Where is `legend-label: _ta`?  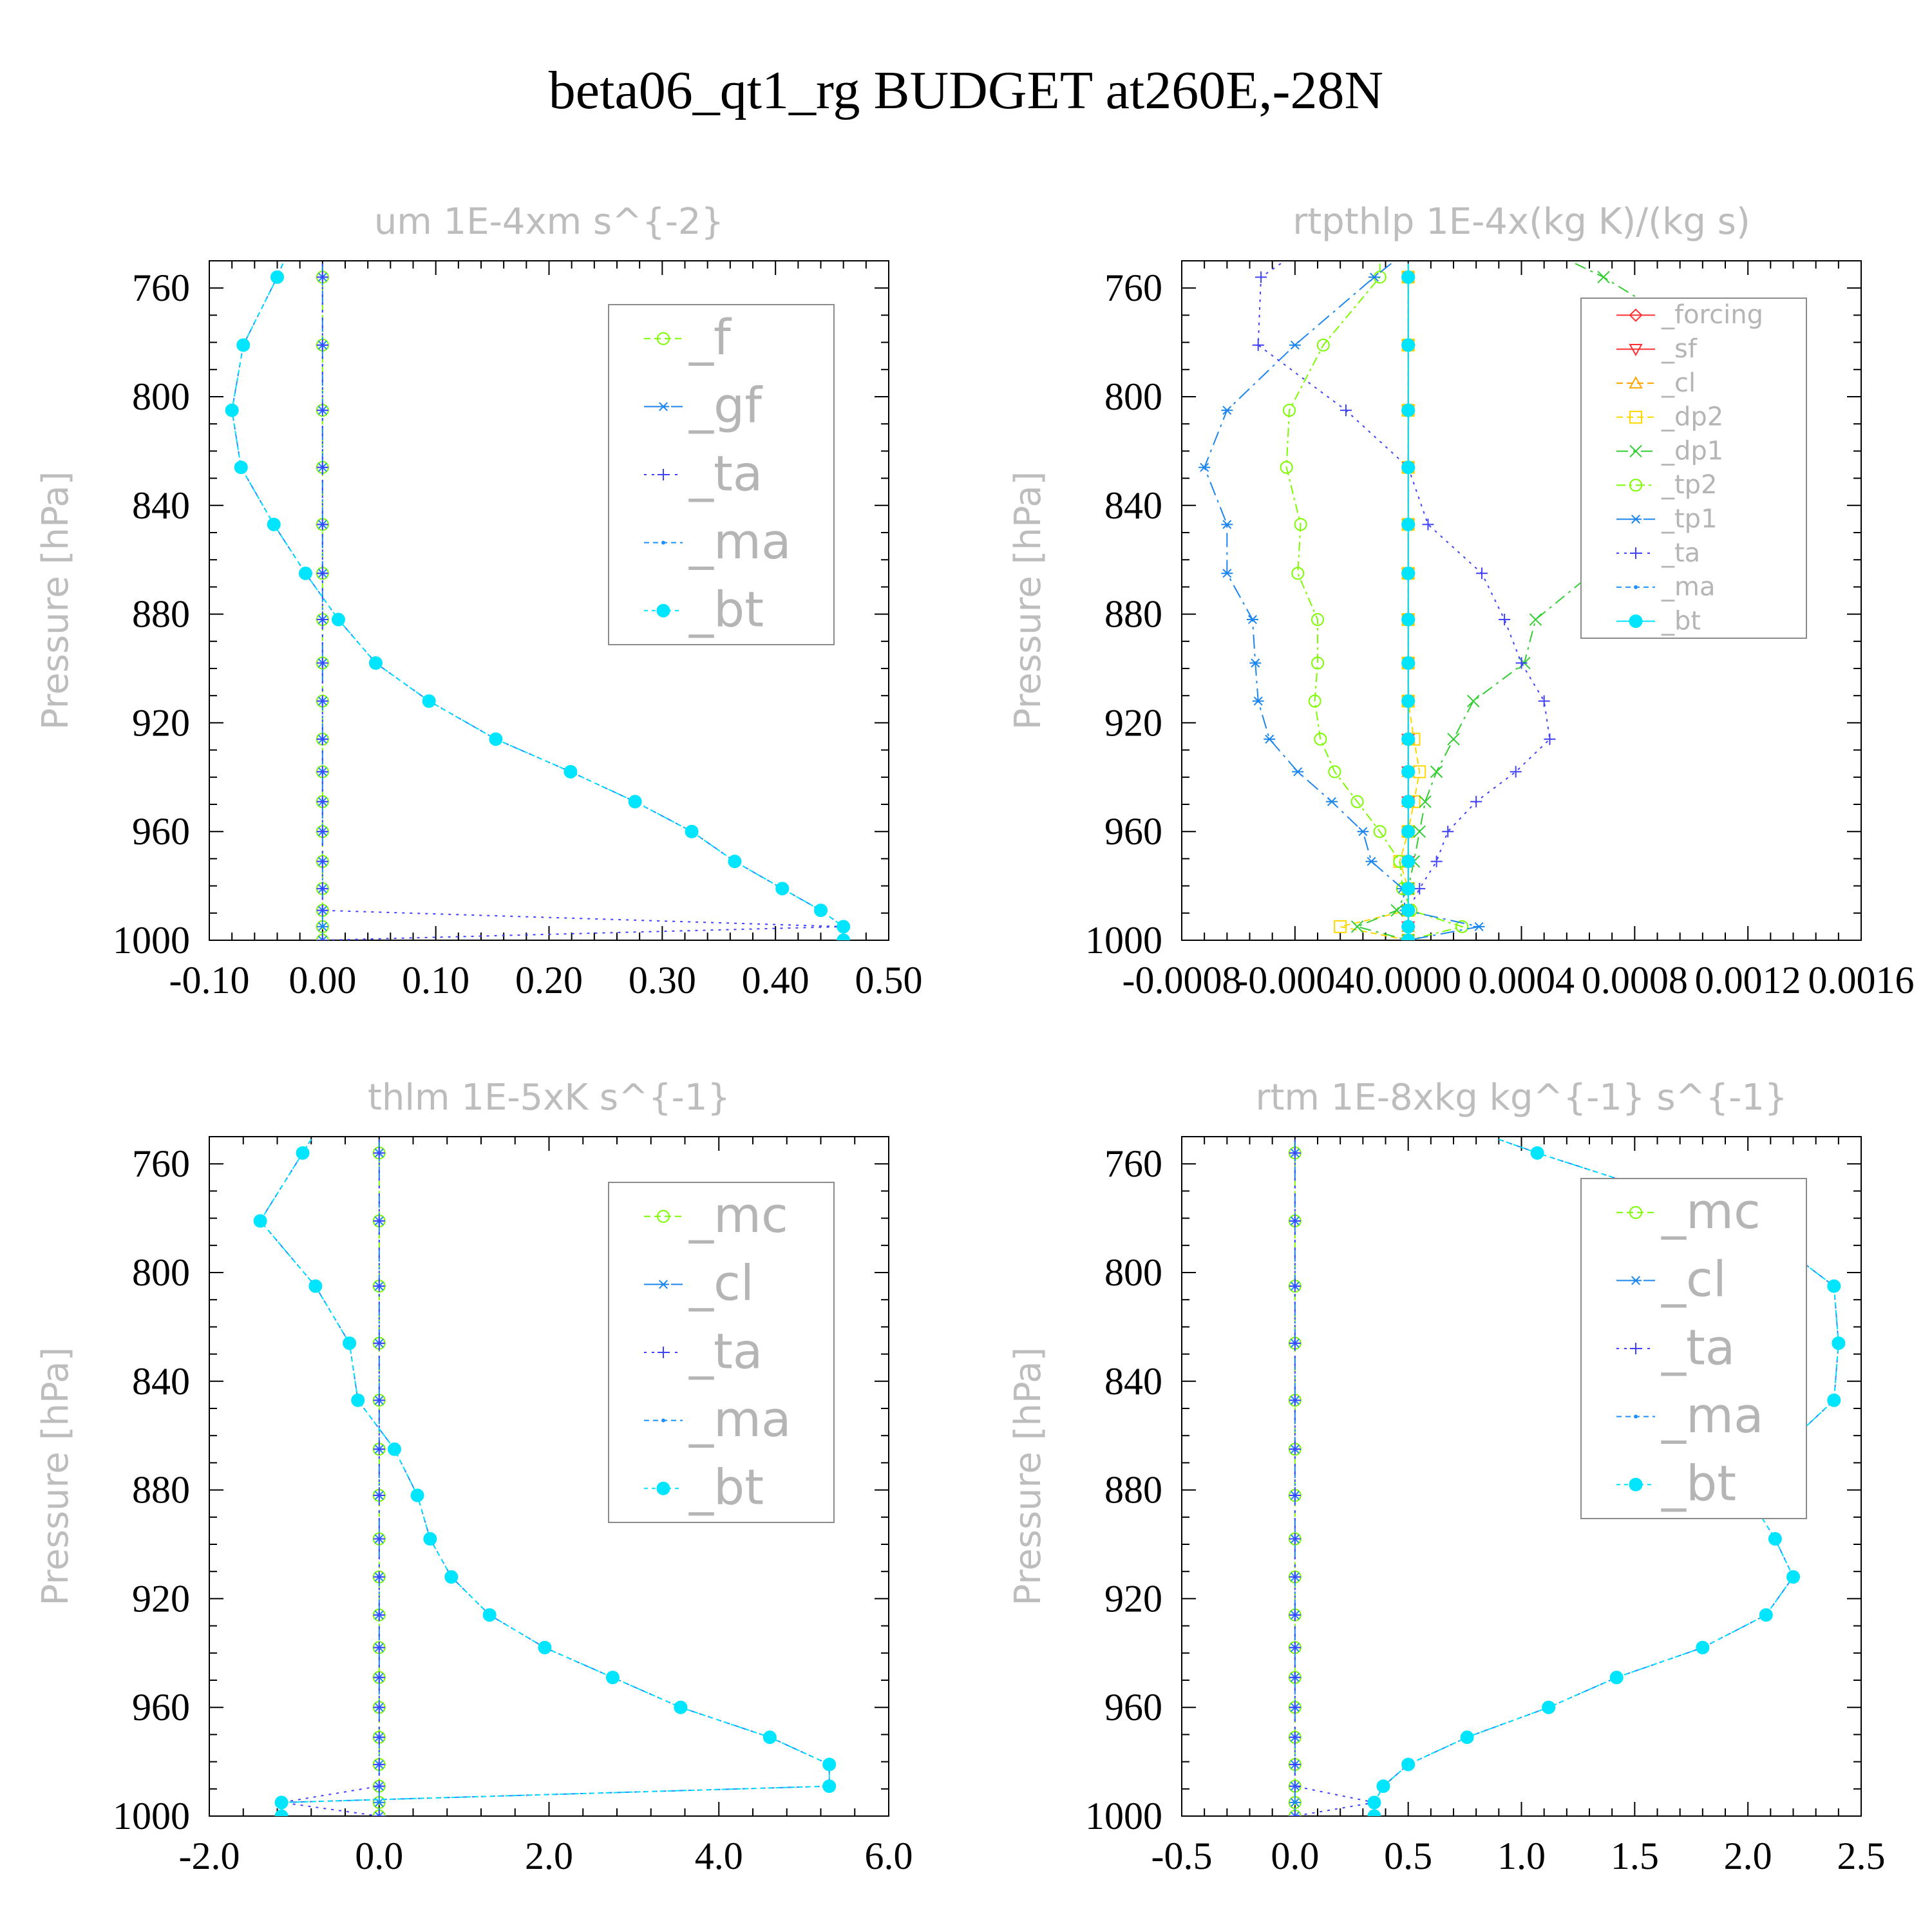
legend-label: _ta is located at coordinates (1698, 1347).